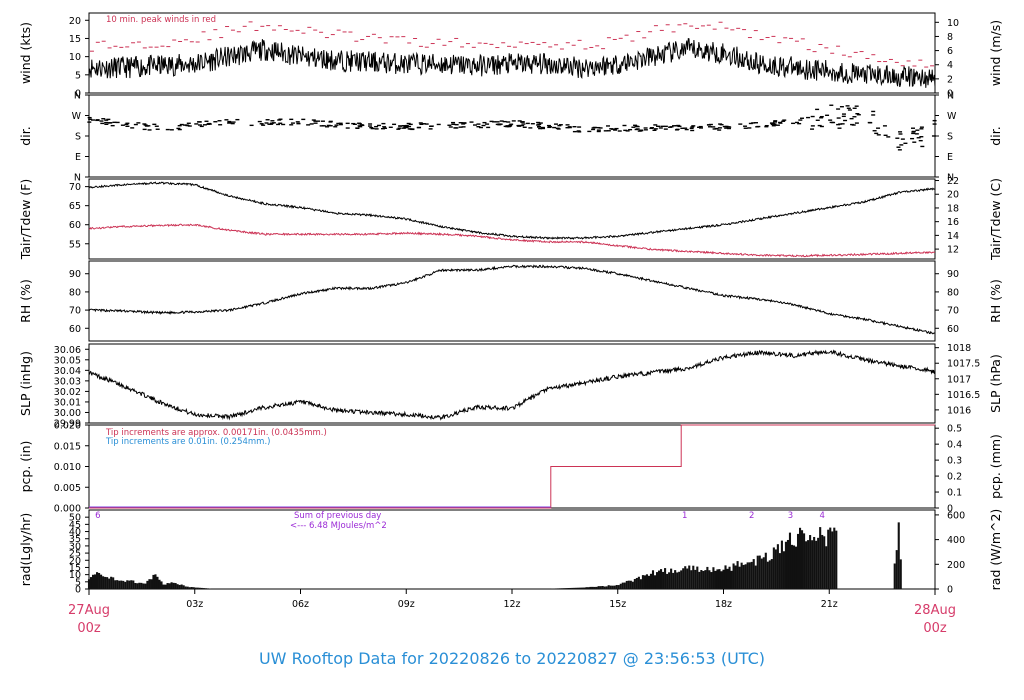  I want to click on rad-ytick-left-label: 25, so click(75, 554).